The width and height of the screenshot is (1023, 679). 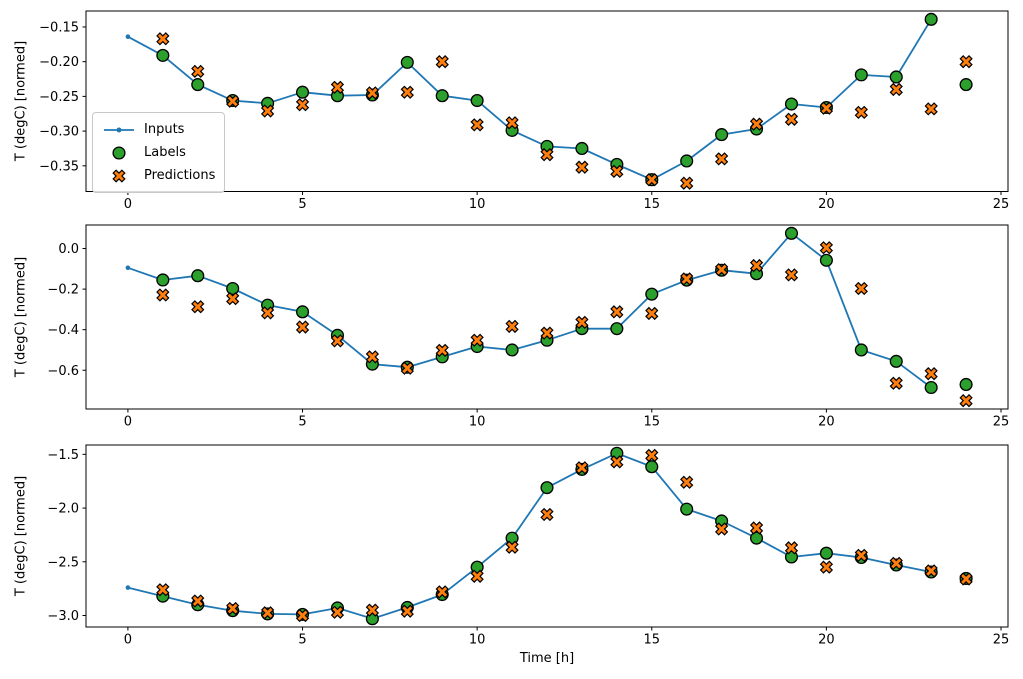 I want to click on legend-x, so click(x=119, y=175).